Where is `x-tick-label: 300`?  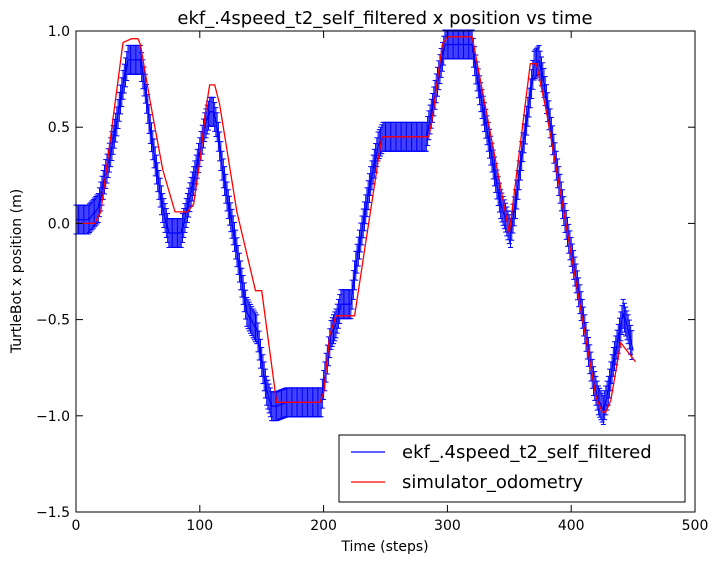
x-tick-label: 300 is located at coordinates (447, 526).